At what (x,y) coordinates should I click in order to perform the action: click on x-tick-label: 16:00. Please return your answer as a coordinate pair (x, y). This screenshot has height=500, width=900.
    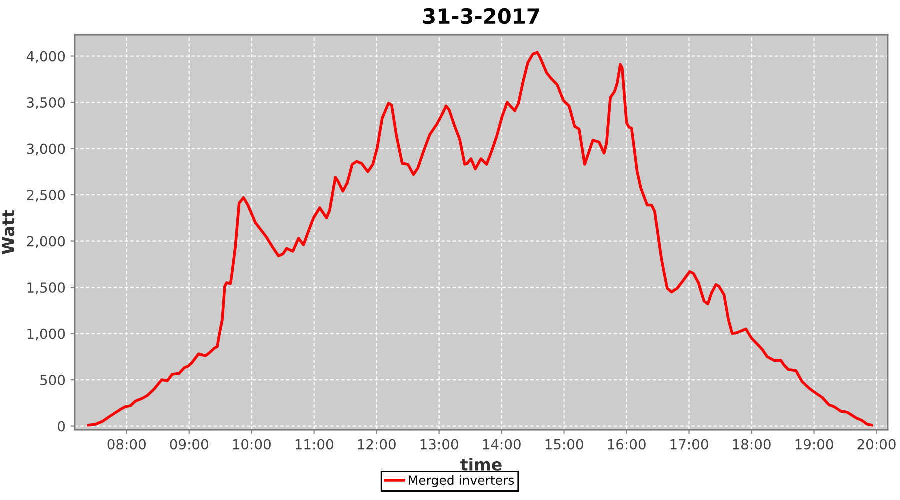
    Looking at the image, I should click on (627, 444).